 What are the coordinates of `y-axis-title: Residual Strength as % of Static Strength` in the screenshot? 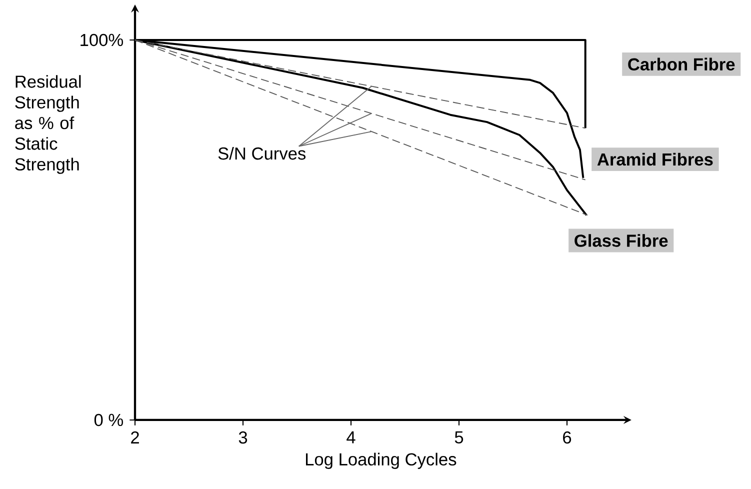 It's located at (48, 124).